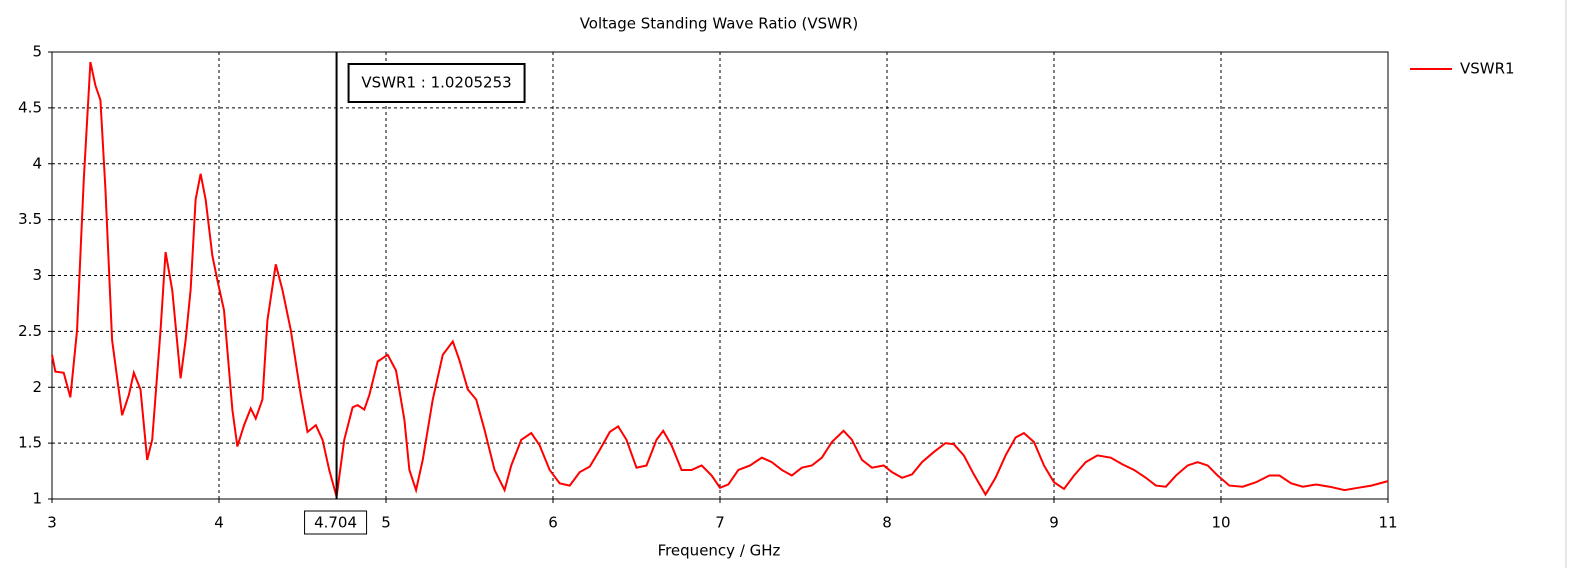  Describe the element at coordinates (37, 499) in the screenshot. I see `y-tick-label: 1` at that location.